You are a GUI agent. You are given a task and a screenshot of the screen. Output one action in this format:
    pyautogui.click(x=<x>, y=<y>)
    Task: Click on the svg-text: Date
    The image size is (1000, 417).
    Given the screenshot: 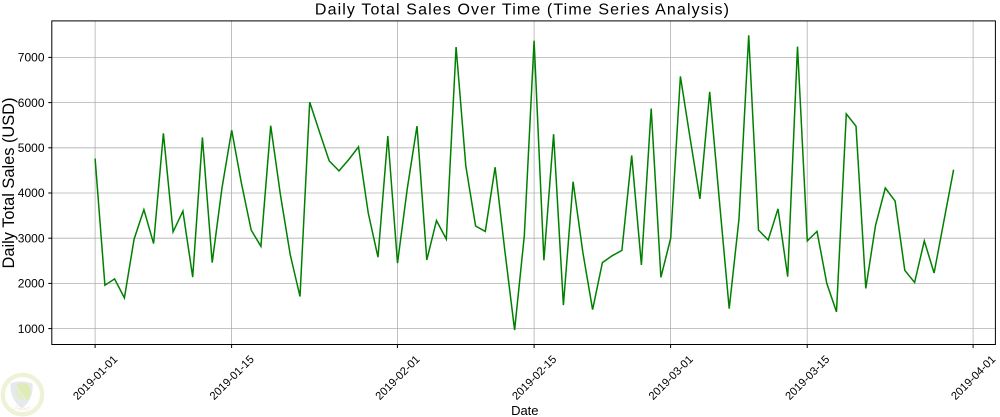 What is the action you would take?
    pyautogui.click(x=524, y=410)
    